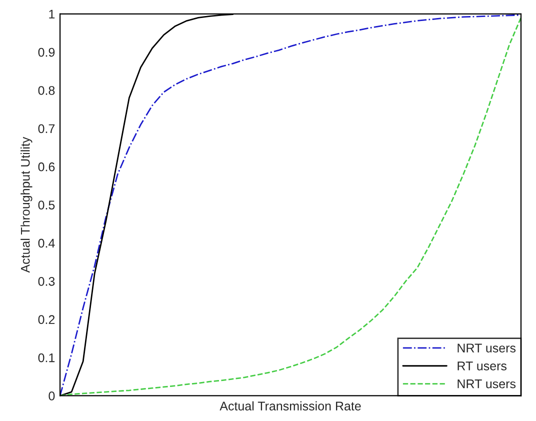 The width and height of the screenshot is (536, 421). What do you see at coordinates (46, 205) in the screenshot?
I see `y-tick-label: 0.5` at bounding box center [46, 205].